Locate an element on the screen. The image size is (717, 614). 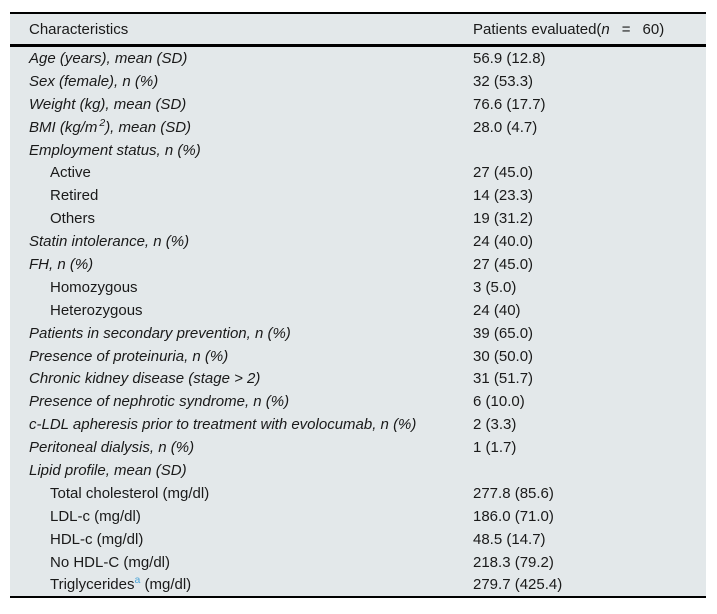
row-value: 39 (65.0) is located at coordinates (503, 333).